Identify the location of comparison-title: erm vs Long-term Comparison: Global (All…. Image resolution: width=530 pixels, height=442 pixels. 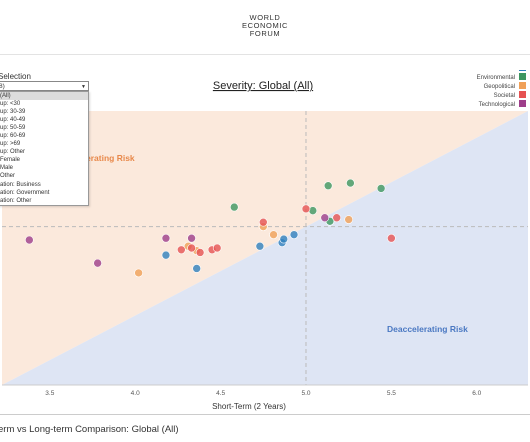
(89, 429).